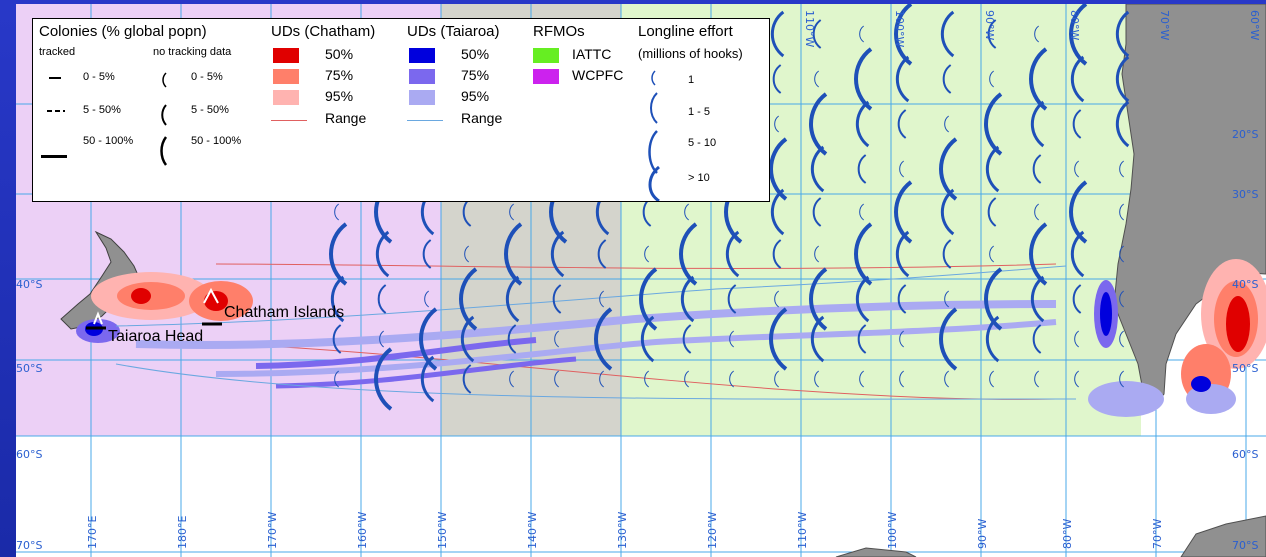 This screenshot has width=1266, height=557. Describe the element at coordinates (323, 31) in the screenshot. I see `legend-ud-chatham-title: UDs (Chatham)` at that location.